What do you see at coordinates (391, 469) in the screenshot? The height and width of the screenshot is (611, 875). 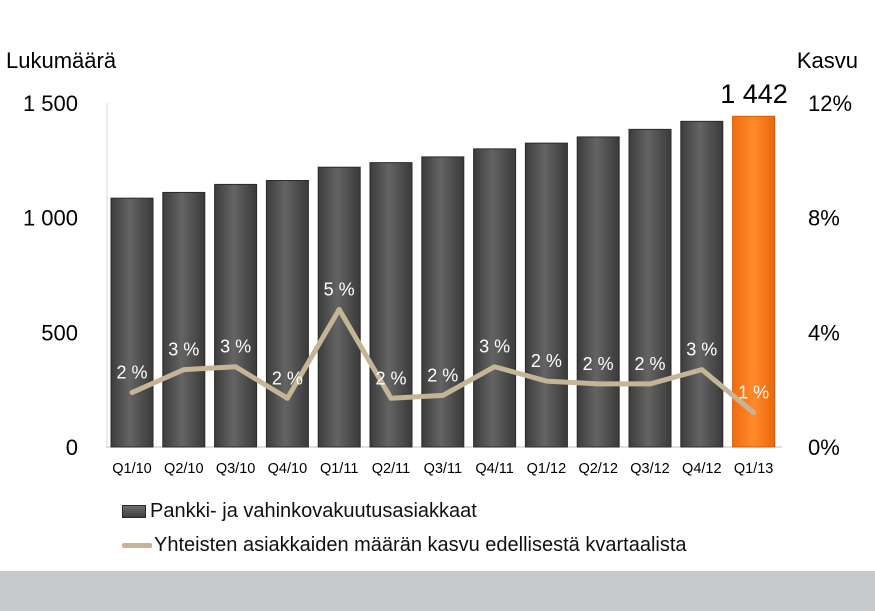 I see `x-tick-label: Q2/11` at bounding box center [391, 469].